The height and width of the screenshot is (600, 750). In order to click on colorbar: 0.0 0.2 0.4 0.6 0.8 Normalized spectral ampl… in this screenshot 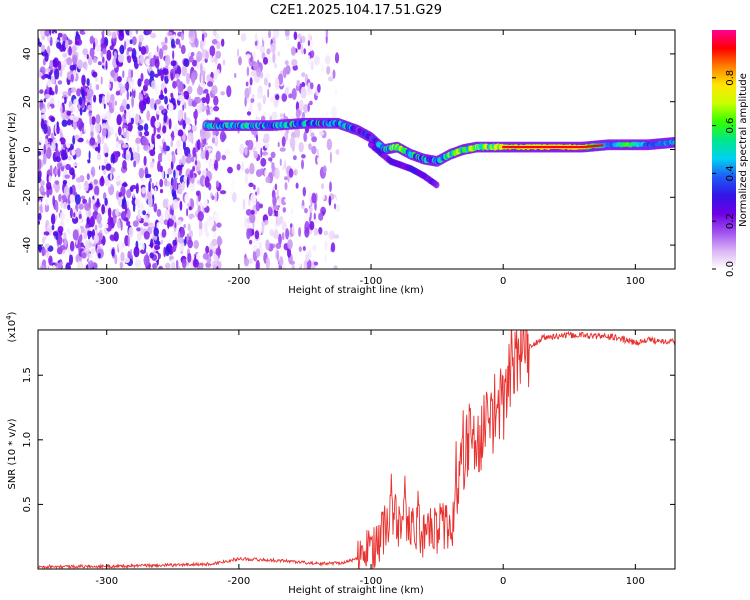, I will do `click(730, 153)`.